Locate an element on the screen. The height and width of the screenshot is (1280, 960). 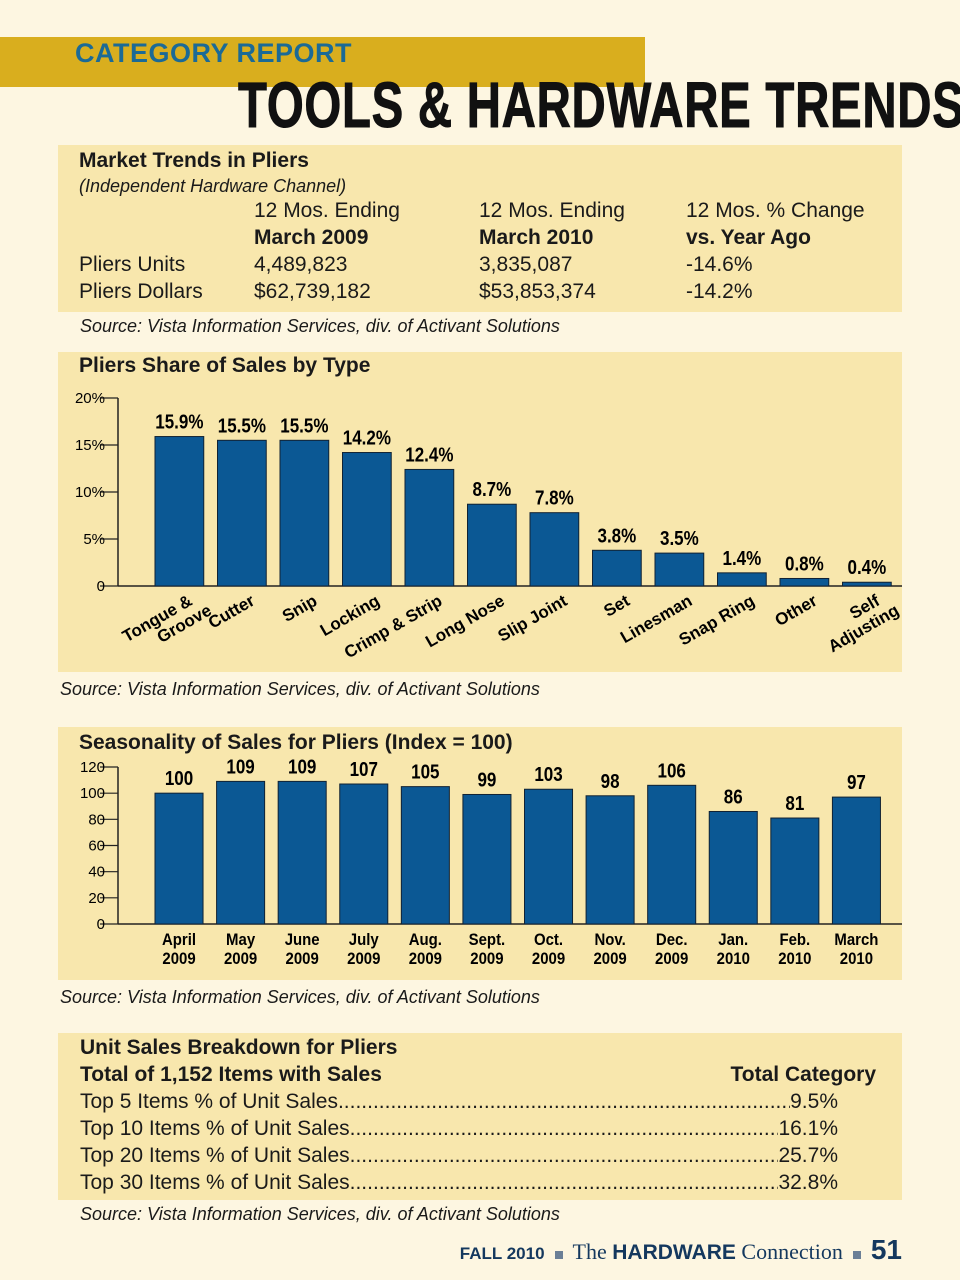
col-header: 12 Mos. Ending is located at coordinates (327, 210).